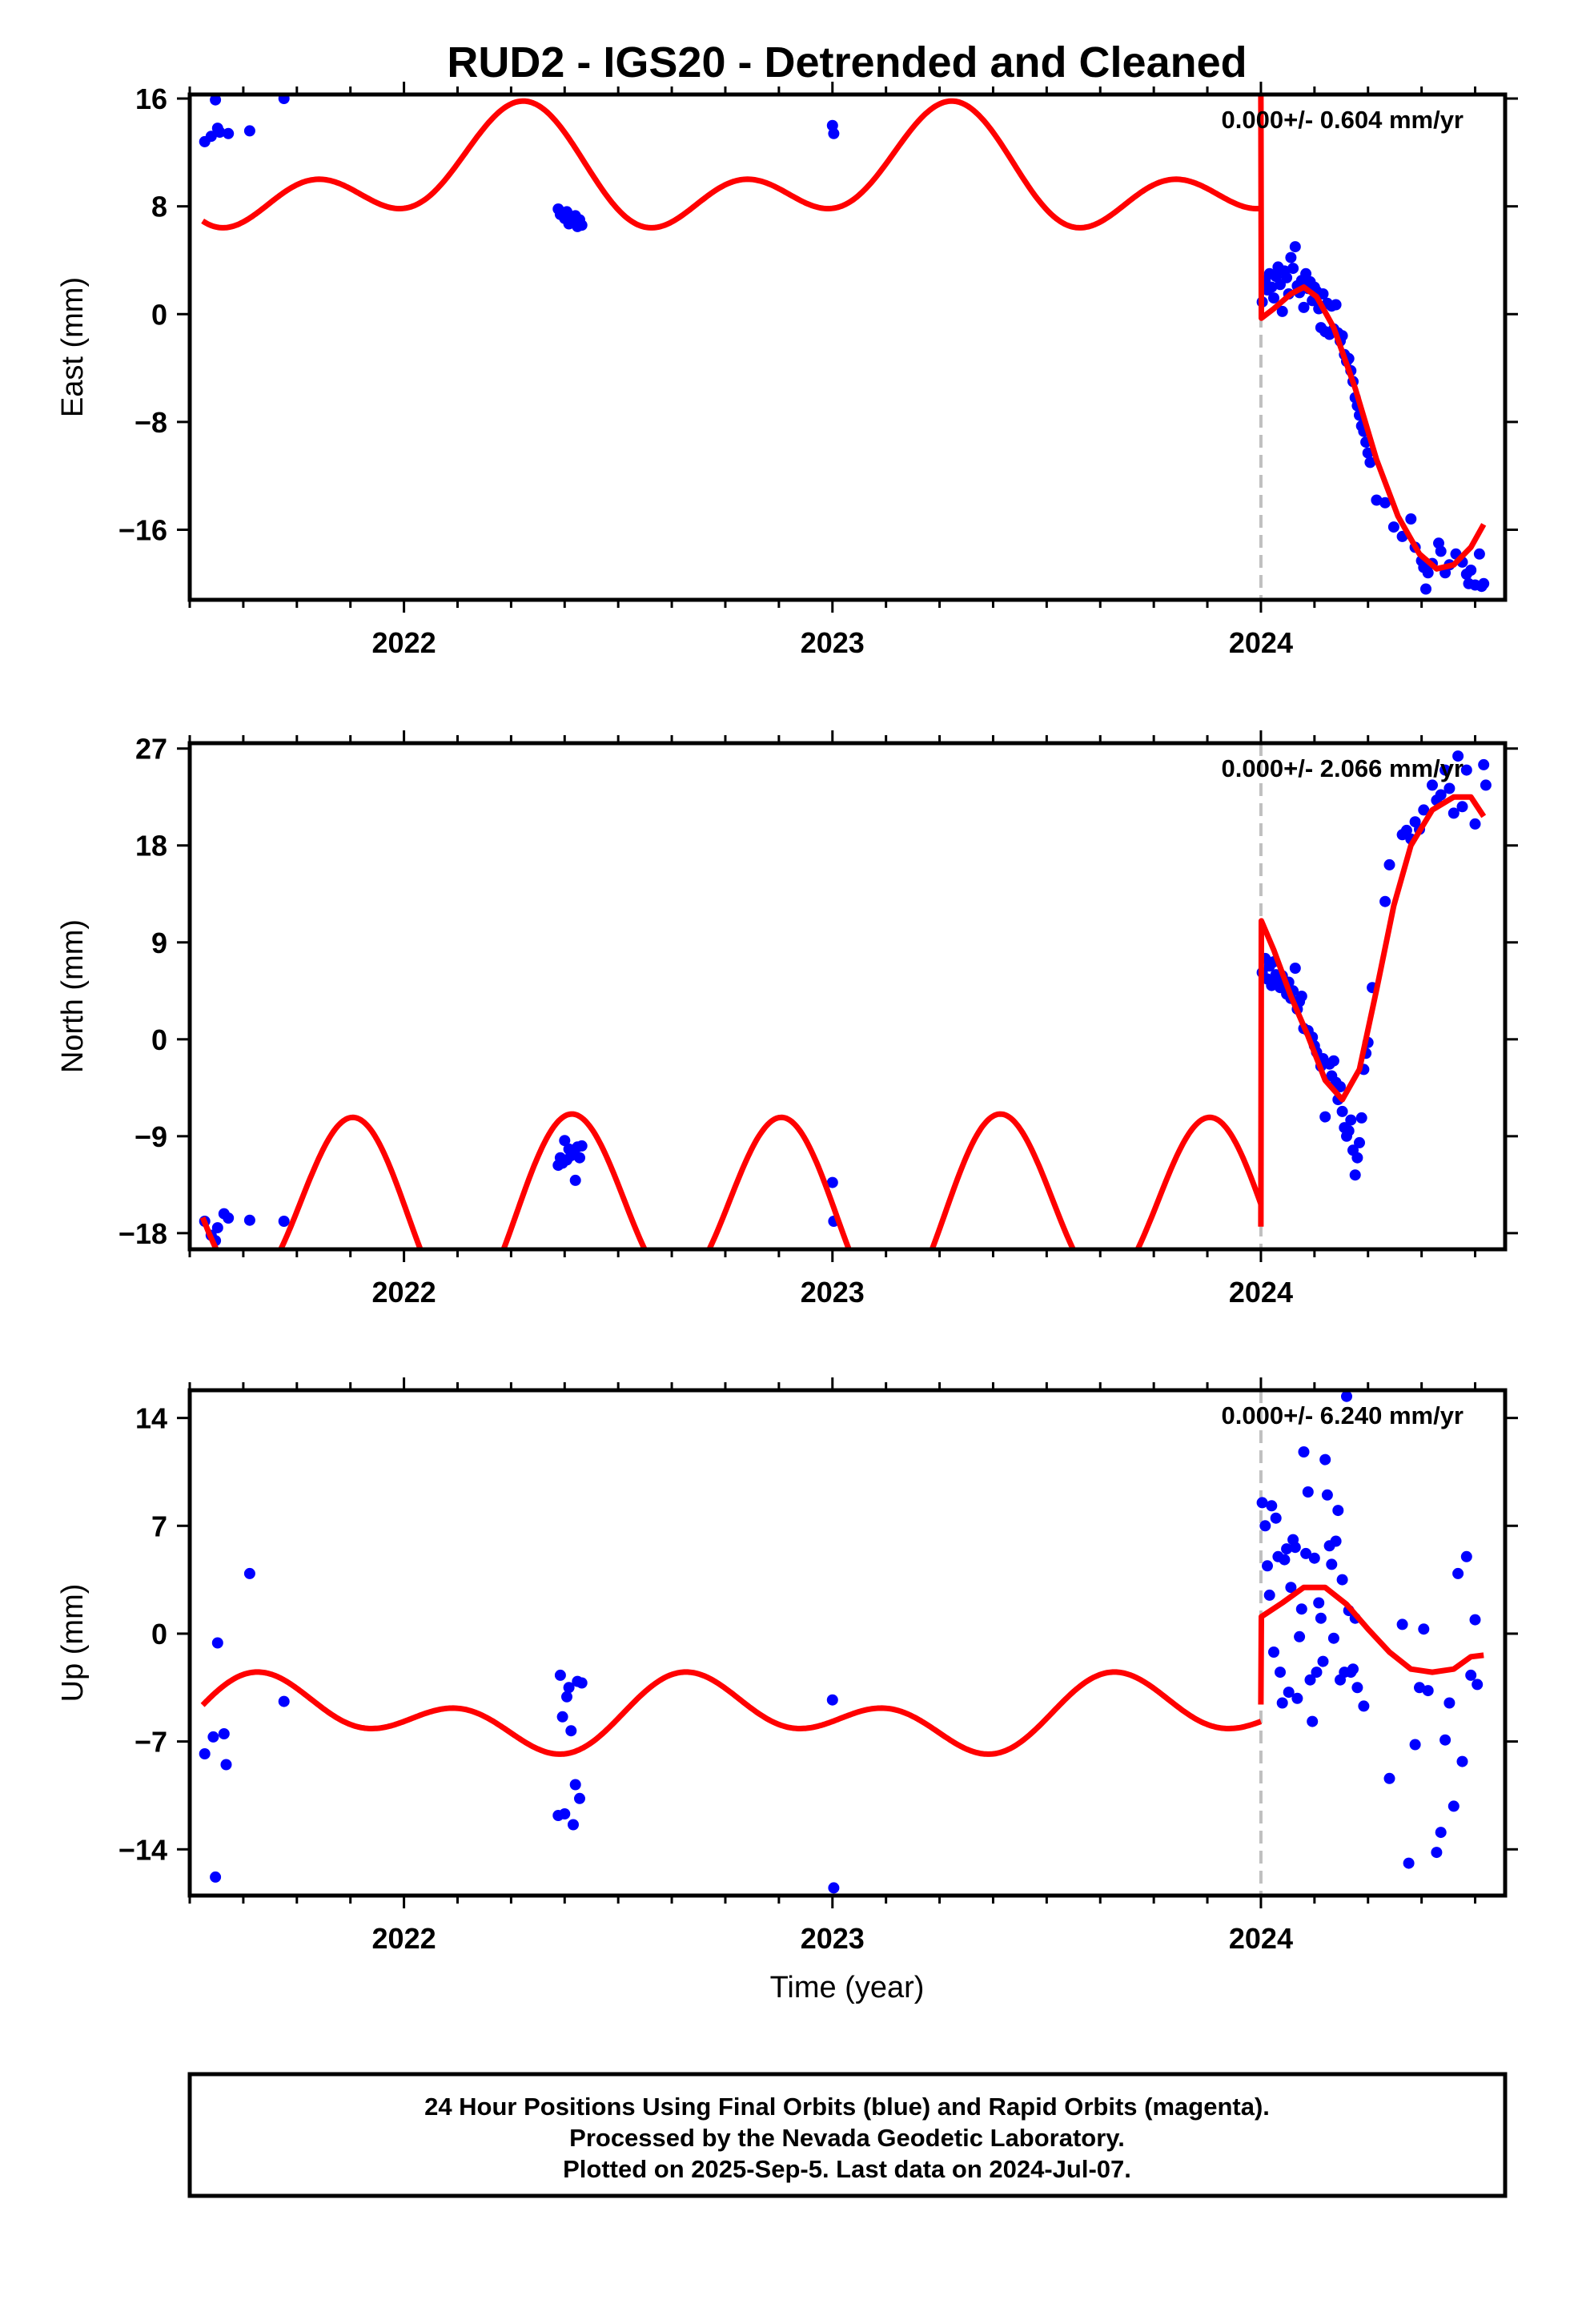 This screenshot has width=1582, height=2324. Describe the element at coordinates (151, 423) in the screenshot. I see `y-tick-label: −8` at that location.